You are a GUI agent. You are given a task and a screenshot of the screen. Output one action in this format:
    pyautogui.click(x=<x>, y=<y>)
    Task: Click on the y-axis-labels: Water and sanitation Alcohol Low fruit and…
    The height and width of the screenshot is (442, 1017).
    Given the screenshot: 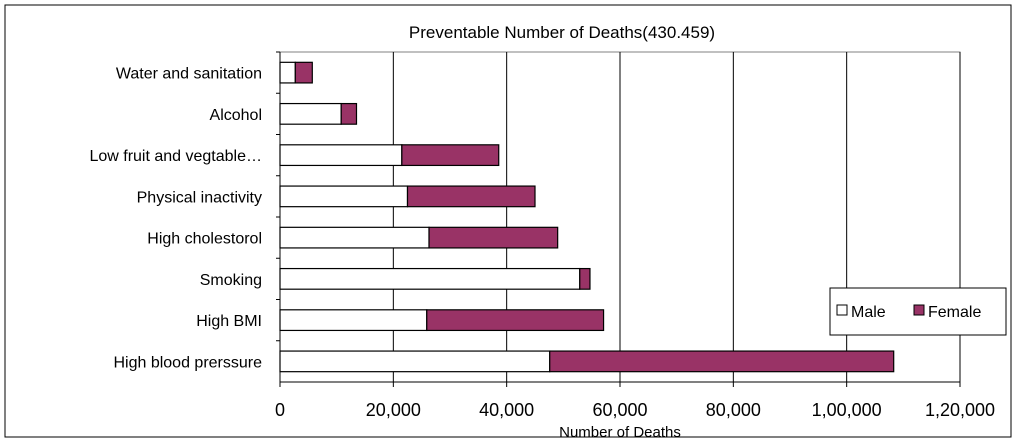 What is the action you would take?
    pyautogui.click(x=184, y=211)
    